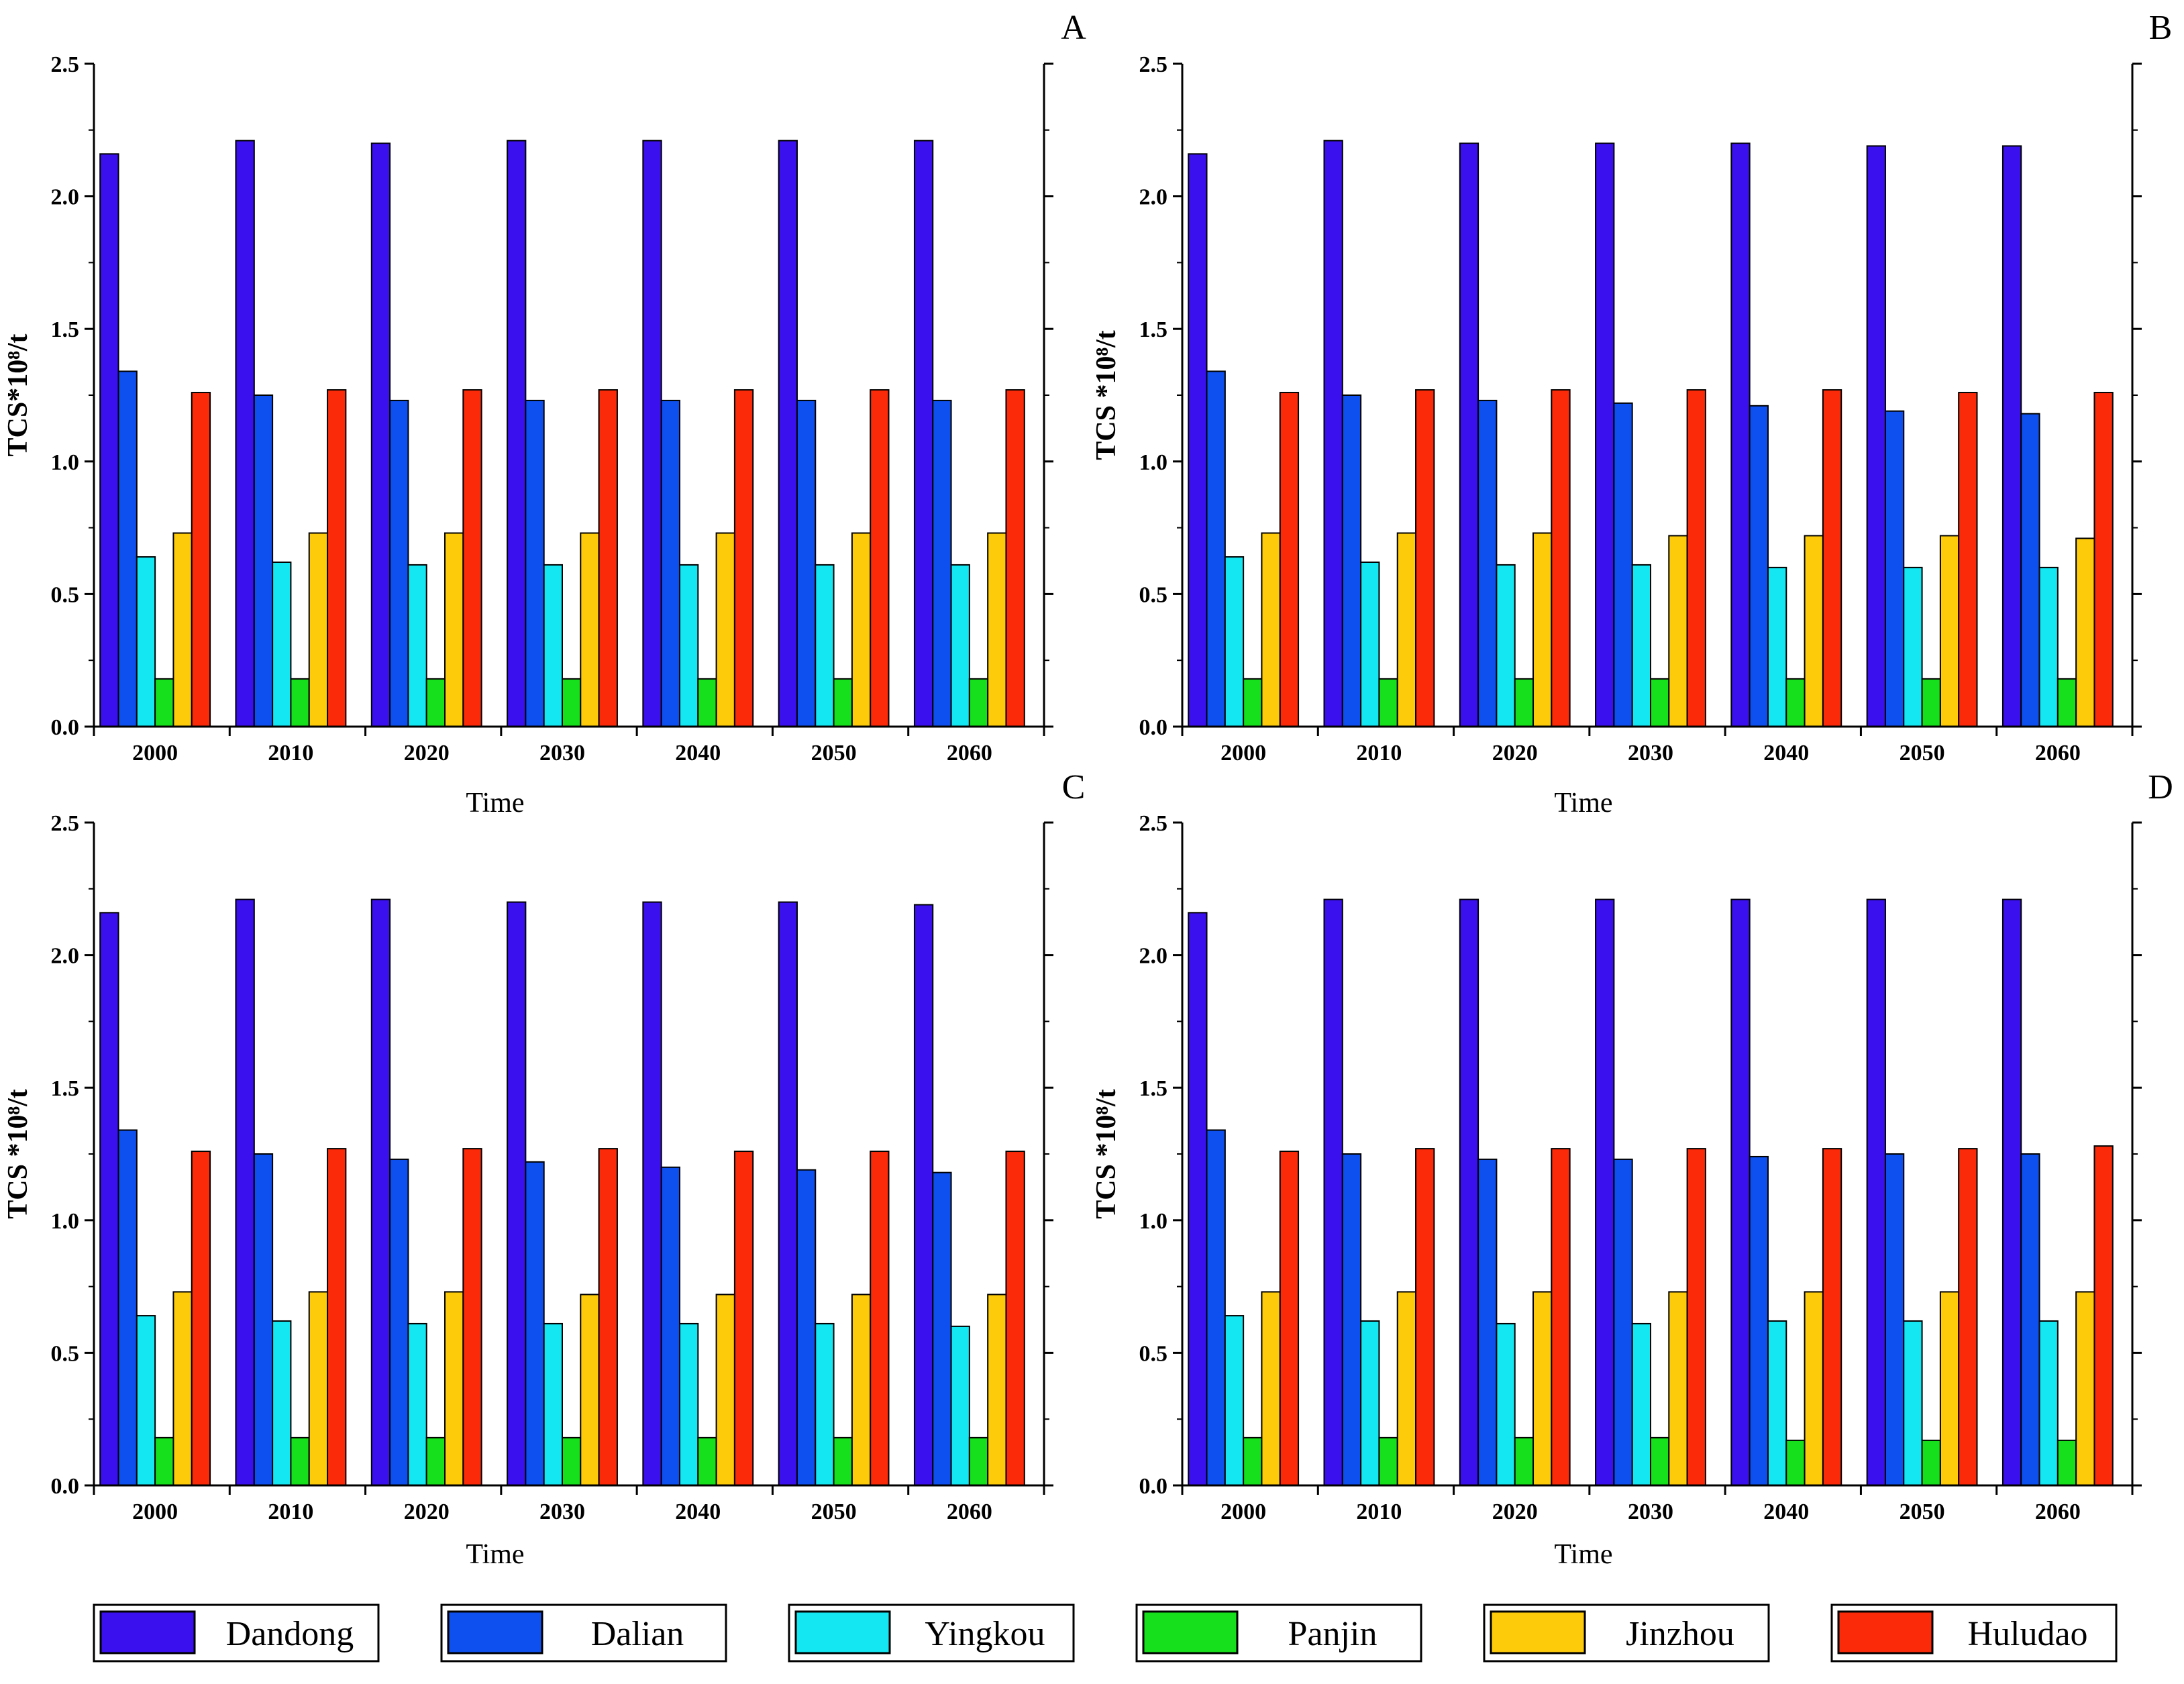 This screenshot has height=1684, width=2184. I want to click on legend-label: Yingkou, so click(985, 1634).